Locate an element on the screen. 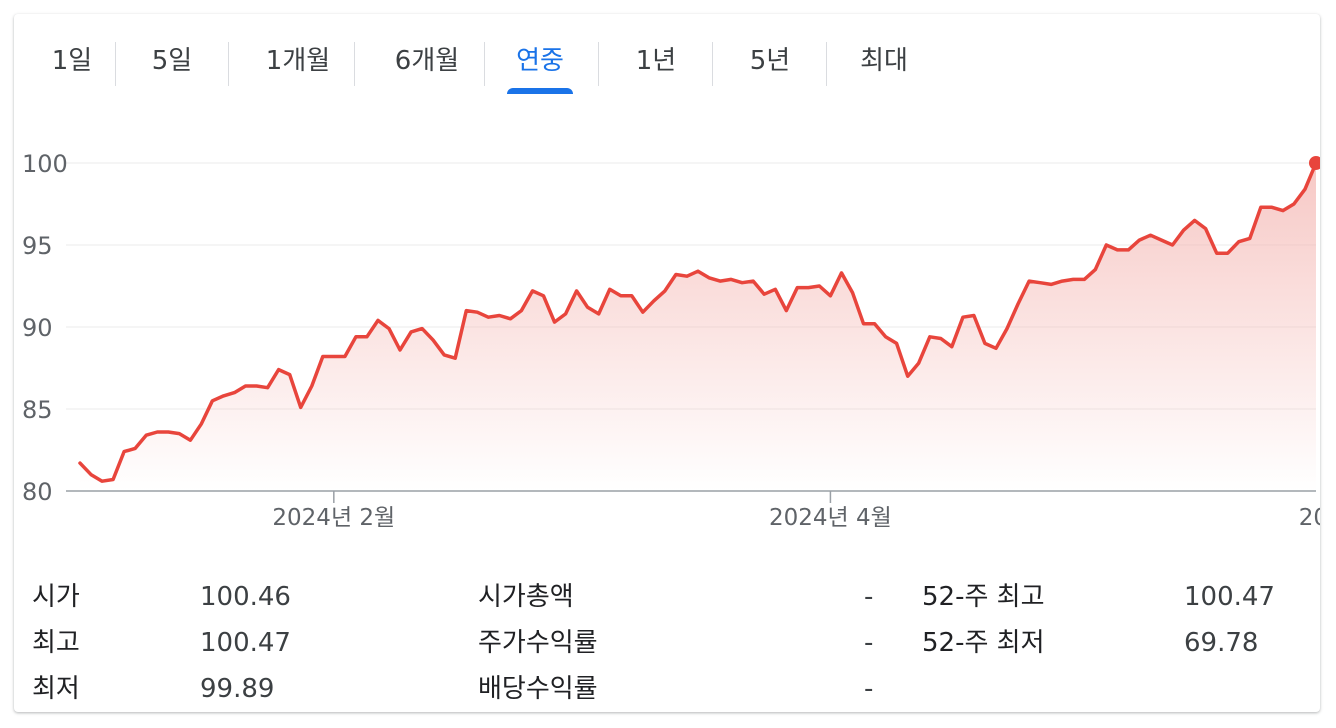 The height and width of the screenshot is (728, 1336). stat-value-low: 99.89 is located at coordinates (237, 689).